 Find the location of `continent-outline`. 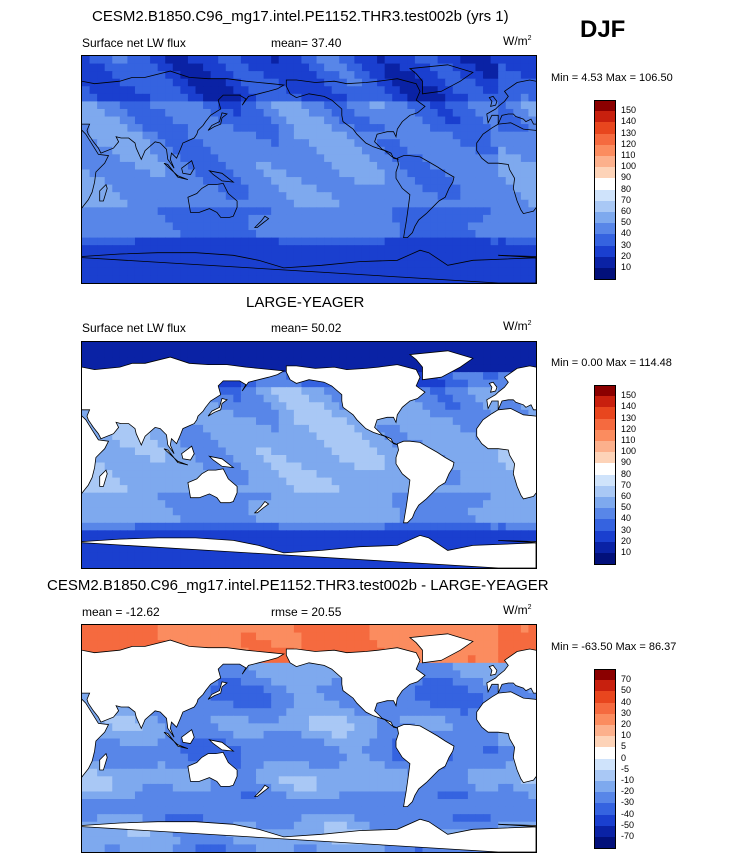

continent-outline is located at coordinates (506, 168).